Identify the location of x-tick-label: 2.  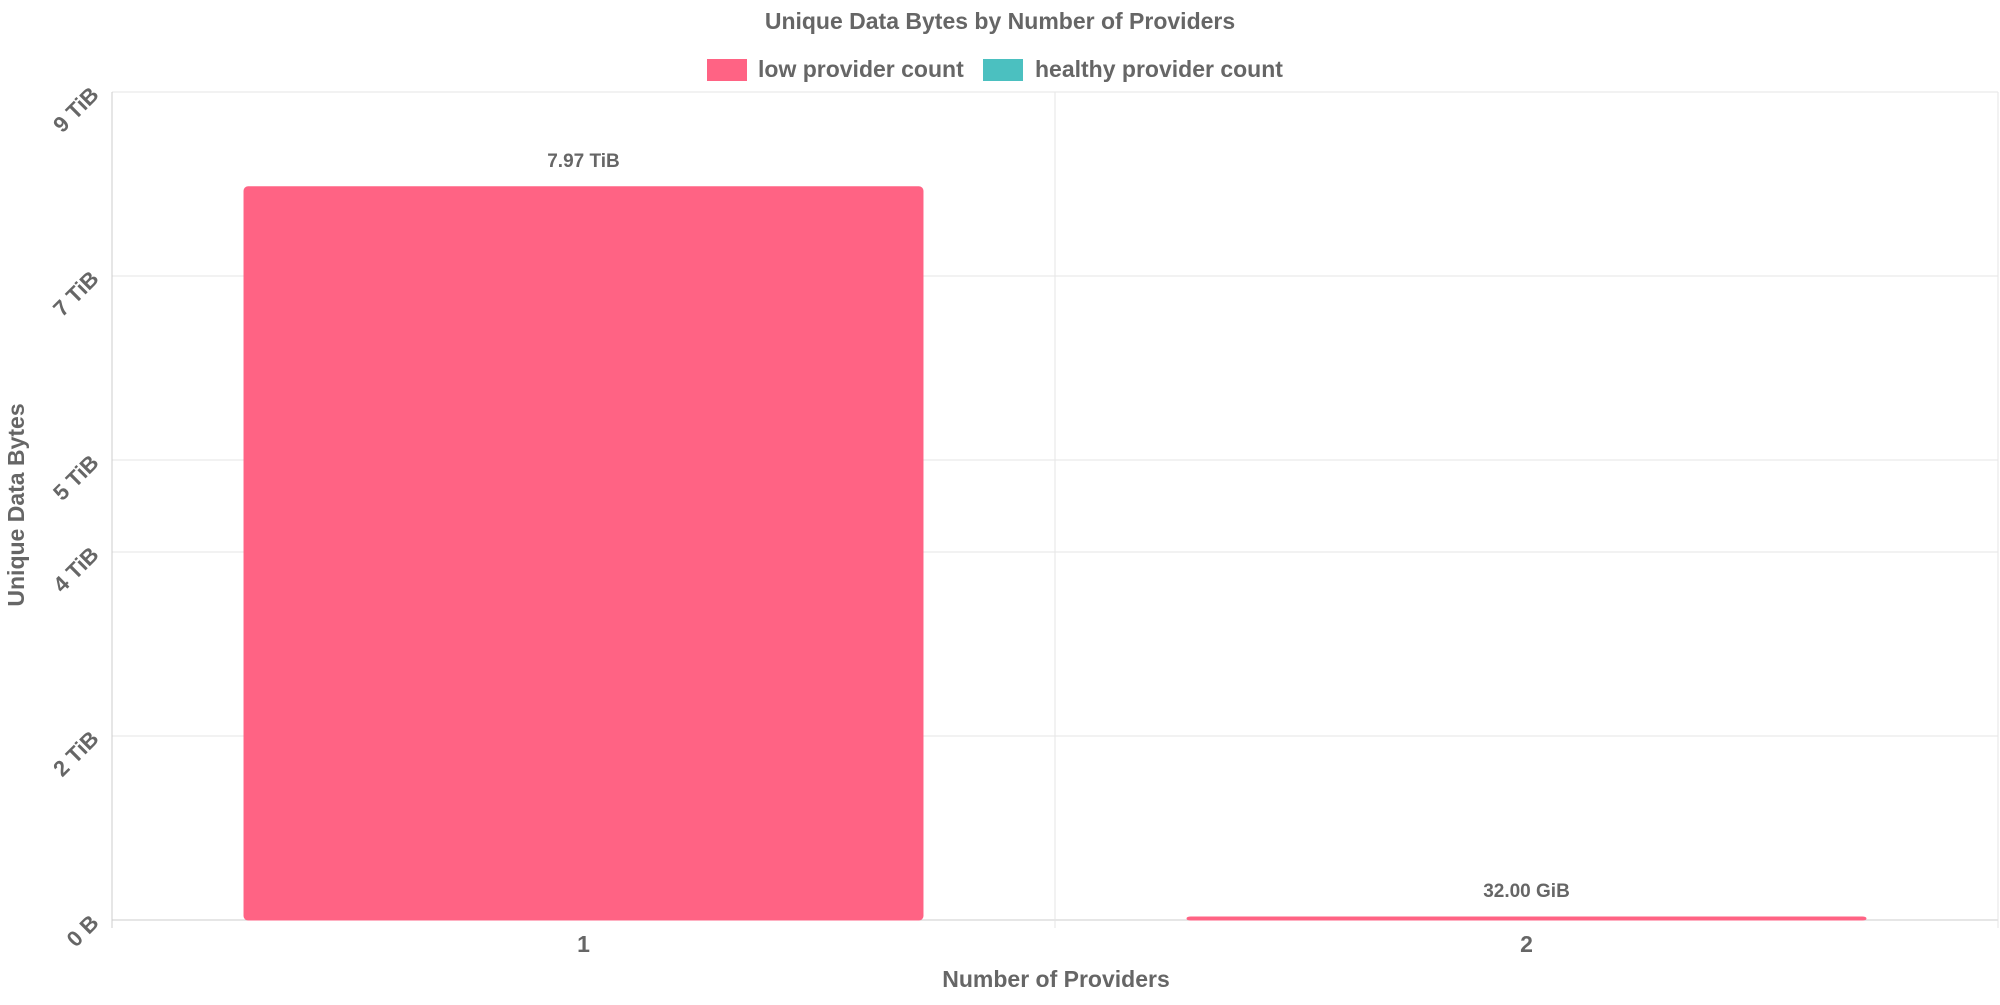
(1526, 944).